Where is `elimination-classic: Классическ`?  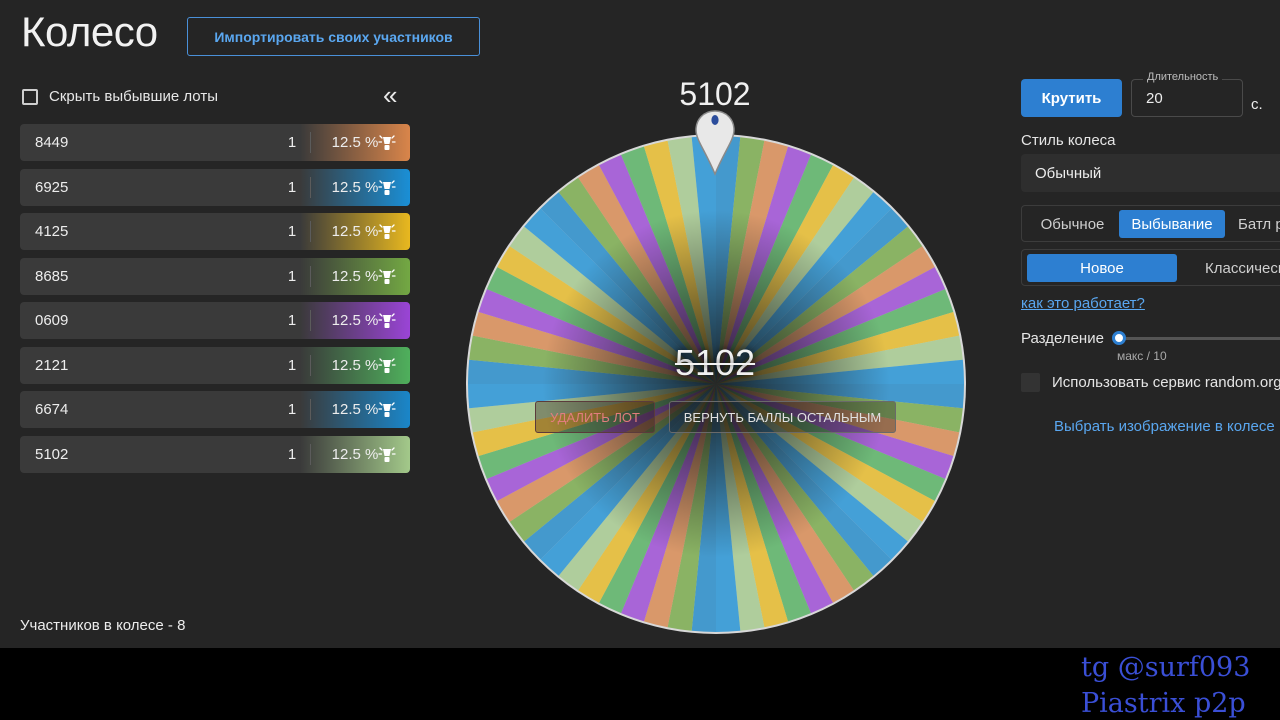 elimination-classic: Классическ is located at coordinates (1242, 268).